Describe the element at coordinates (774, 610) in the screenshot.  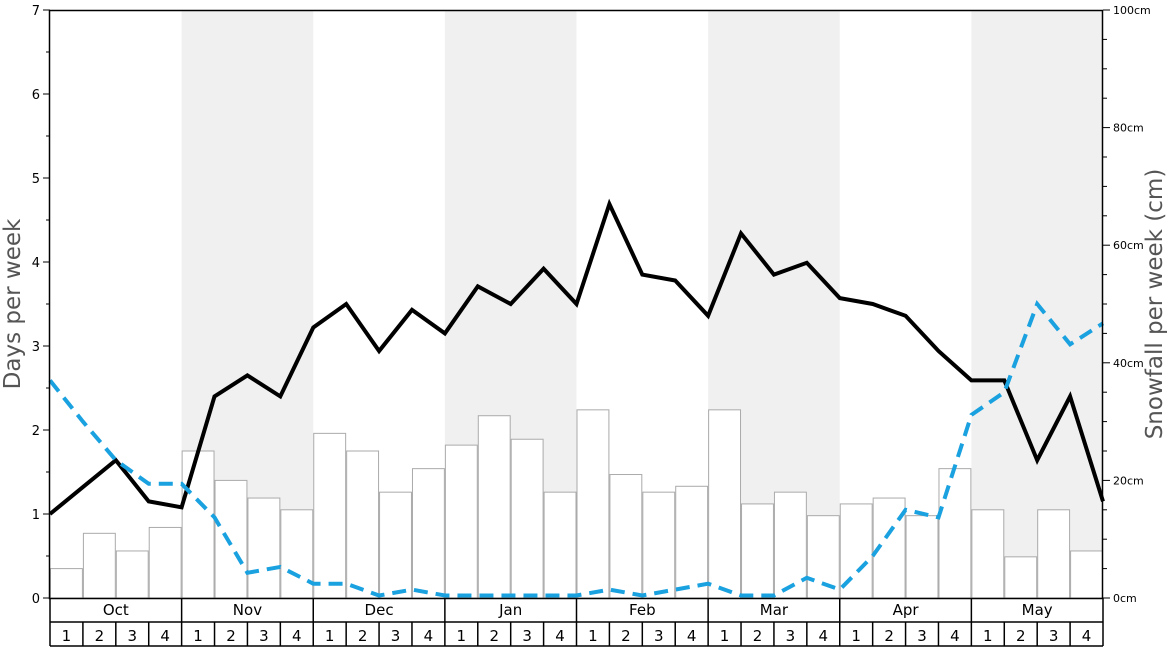
I see `month-label-mar: Mar` at that location.